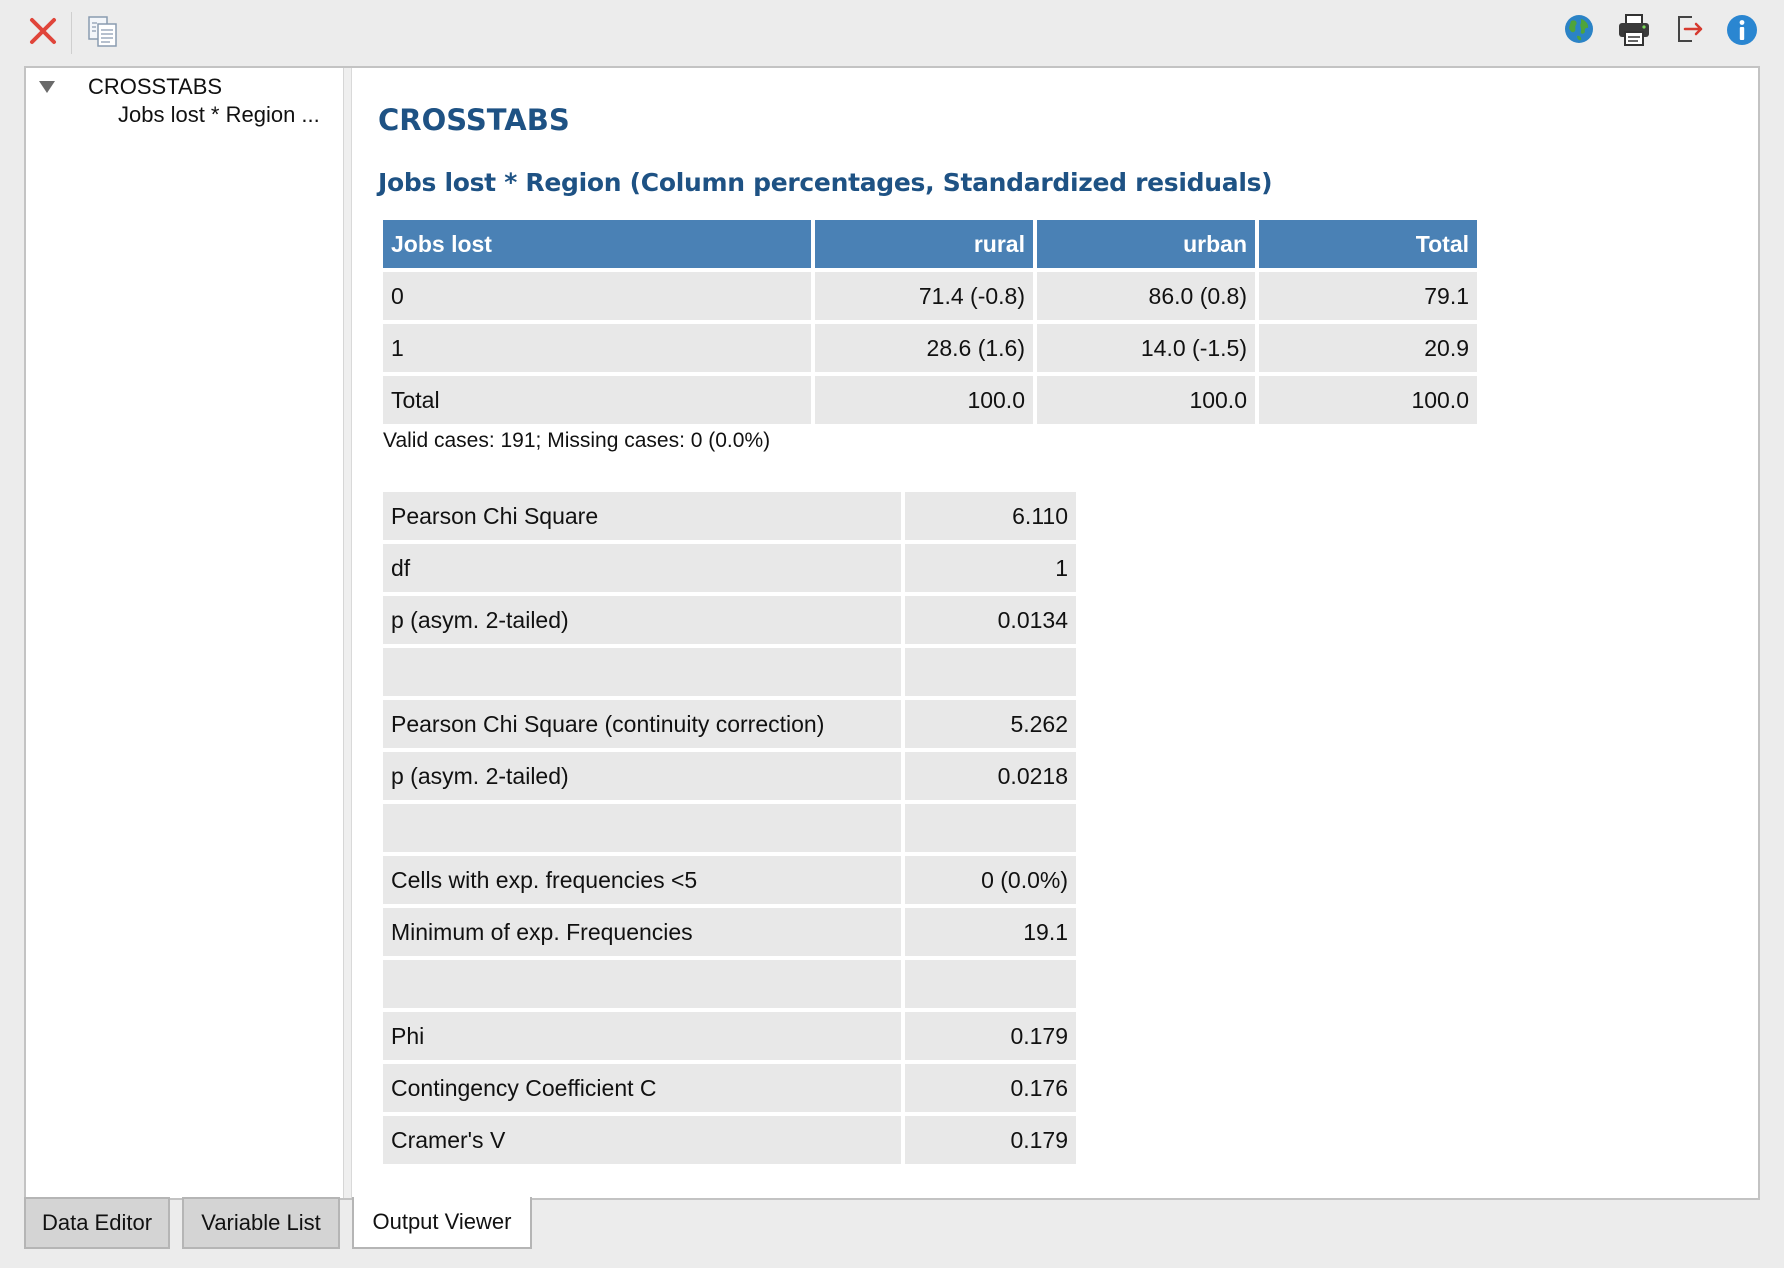  Describe the element at coordinates (1368, 348) in the screenshot. I see `table-cell: 20.9` at that location.